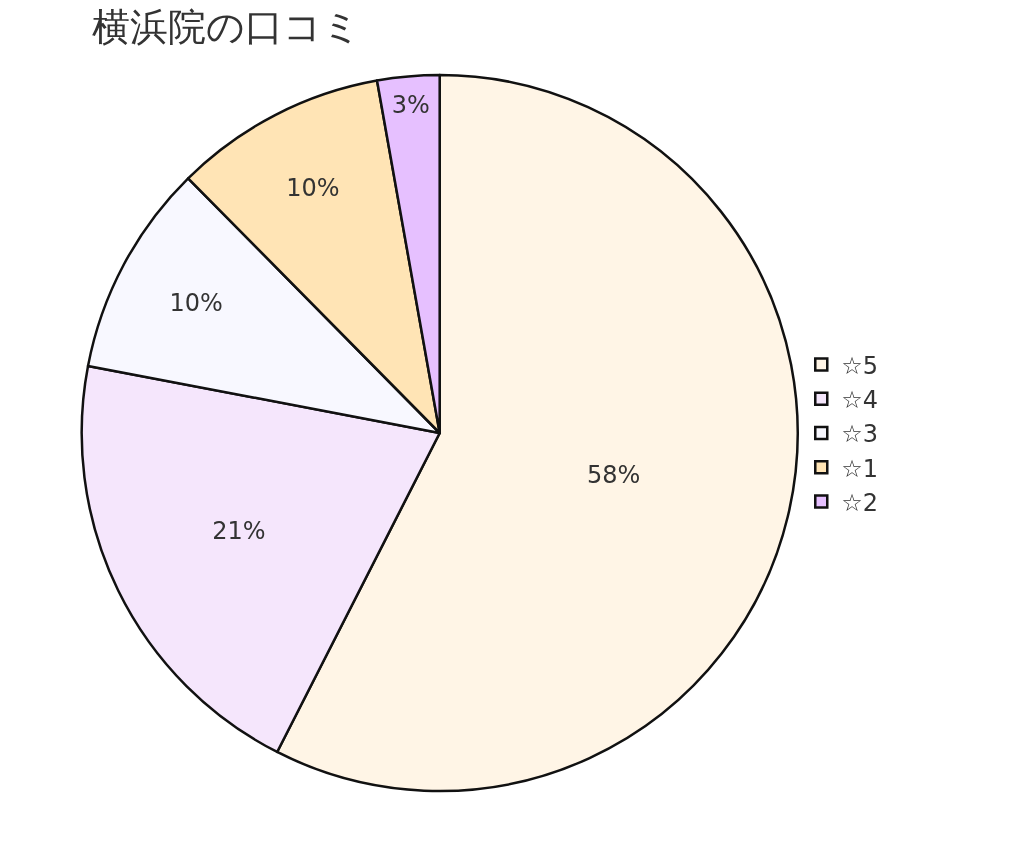 Image resolution: width=1024 pixels, height=861 pixels. Describe the element at coordinates (860, 468) in the screenshot. I see `legend-label: ☆1` at that location.